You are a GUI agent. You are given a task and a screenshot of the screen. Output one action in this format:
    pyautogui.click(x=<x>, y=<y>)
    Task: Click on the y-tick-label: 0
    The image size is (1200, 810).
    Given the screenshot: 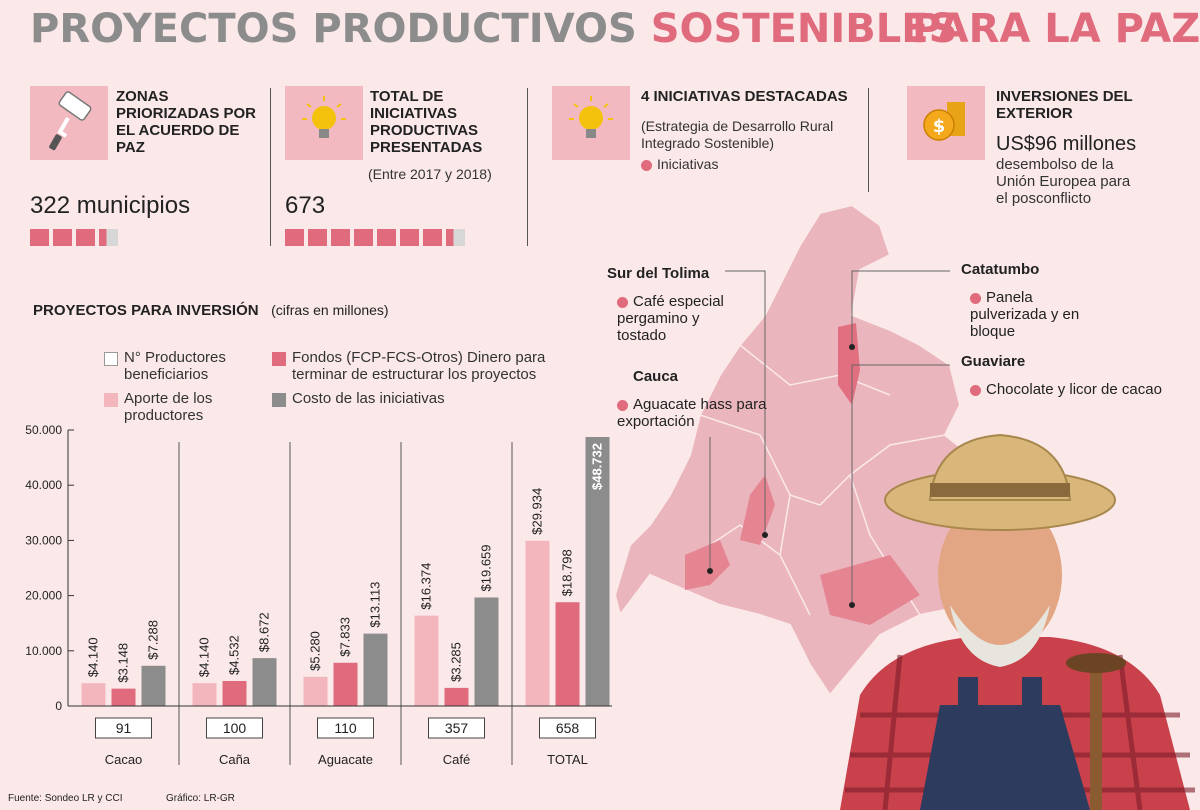 What is the action you would take?
    pyautogui.click(x=58, y=706)
    